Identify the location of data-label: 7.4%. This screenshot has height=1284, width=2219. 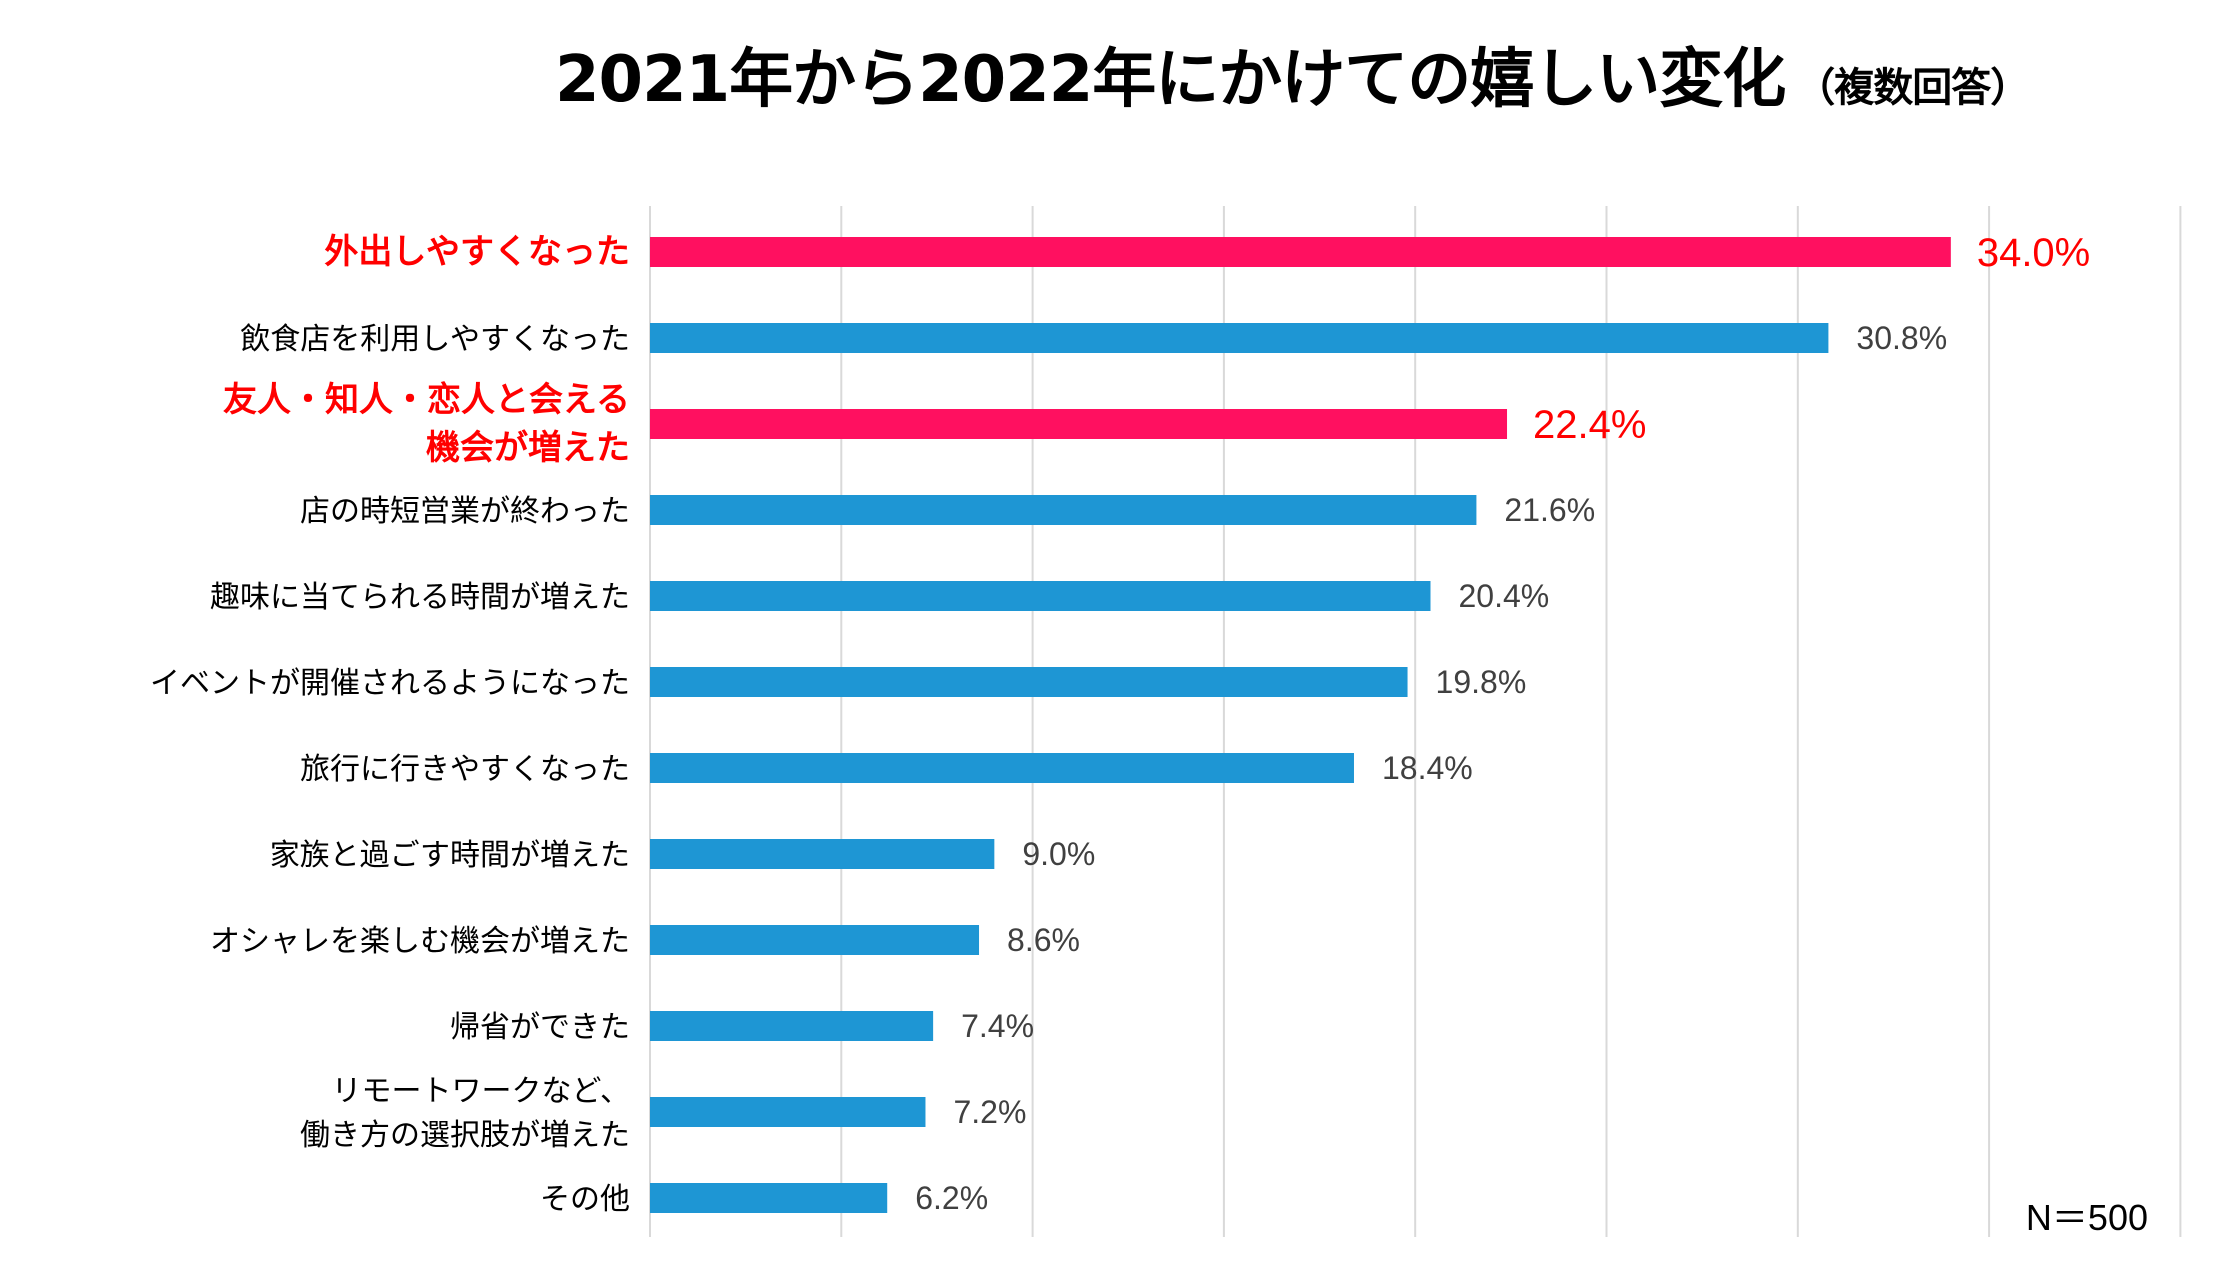
(997, 1026).